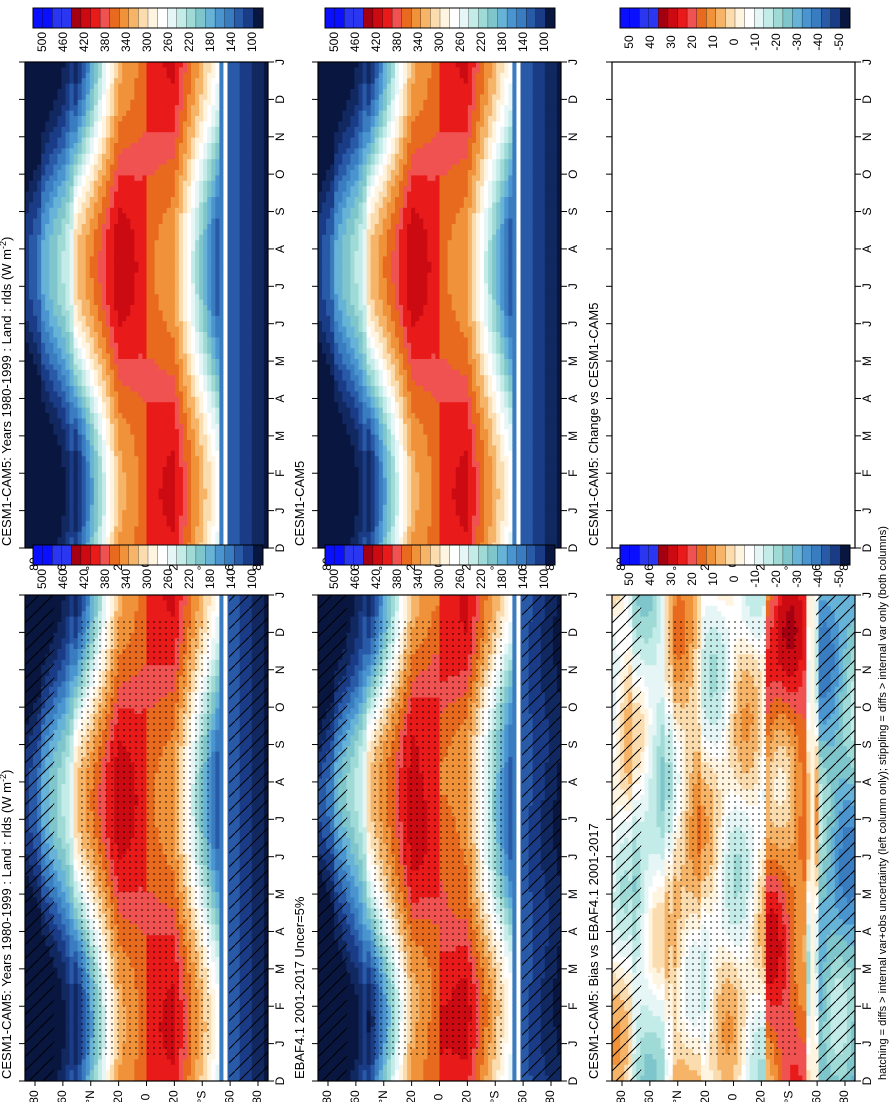 This screenshot has width=895, height=1102. I want to click on month-tick-label: O, so click(280, 173).